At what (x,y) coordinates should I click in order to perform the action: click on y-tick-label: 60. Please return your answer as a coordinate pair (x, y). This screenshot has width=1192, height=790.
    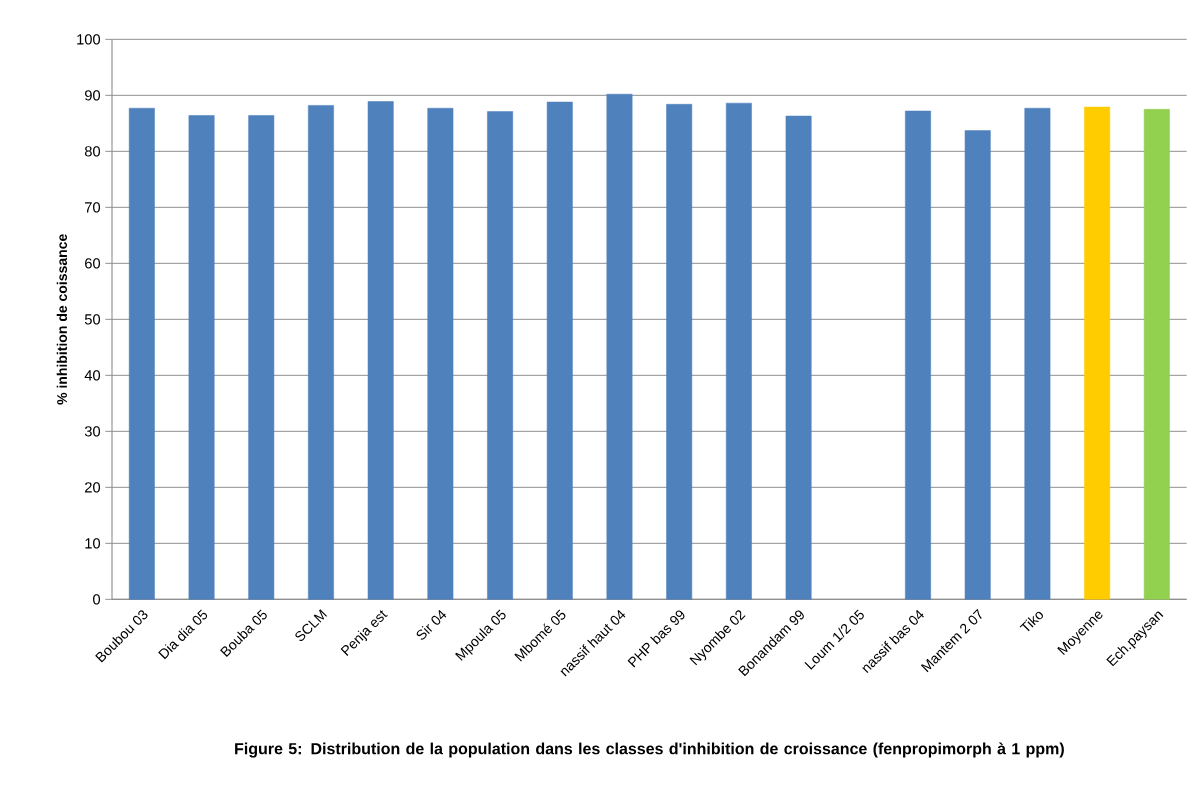
    Looking at the image, I should click on (93, 263).